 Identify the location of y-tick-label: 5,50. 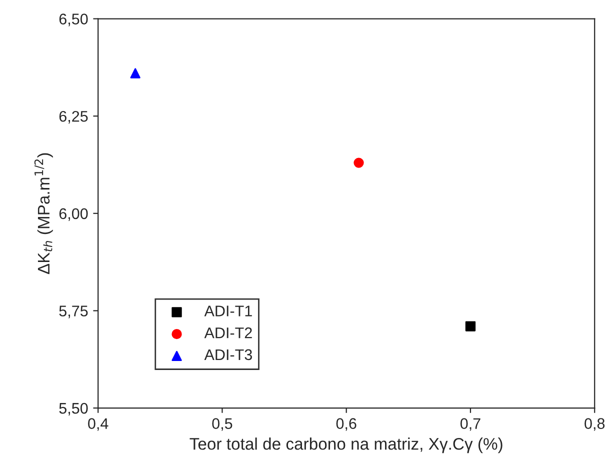
(73, 409).